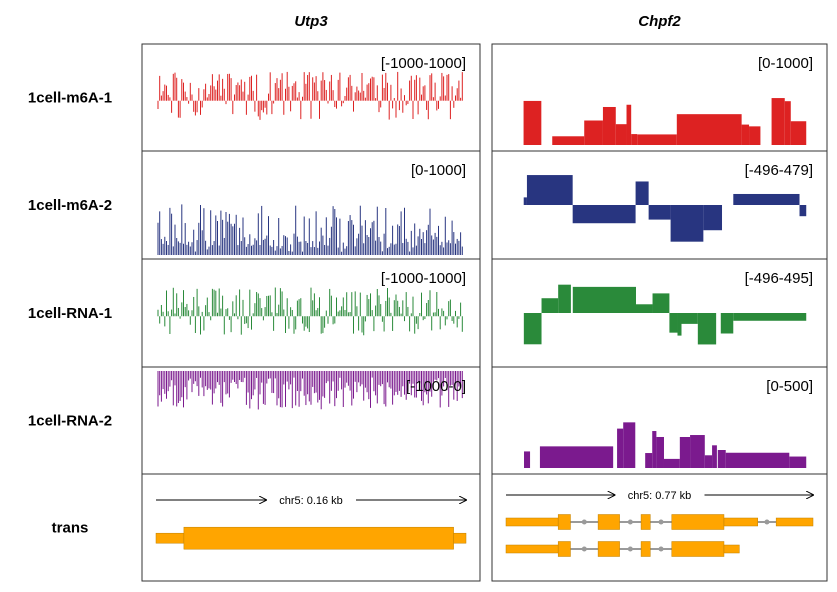 This screenshot has width=837, height=592. What do you see at coordinates (779, 278) in the screenshot?
I see `range-label: [-496-495]` at bounding box center [779, 278].